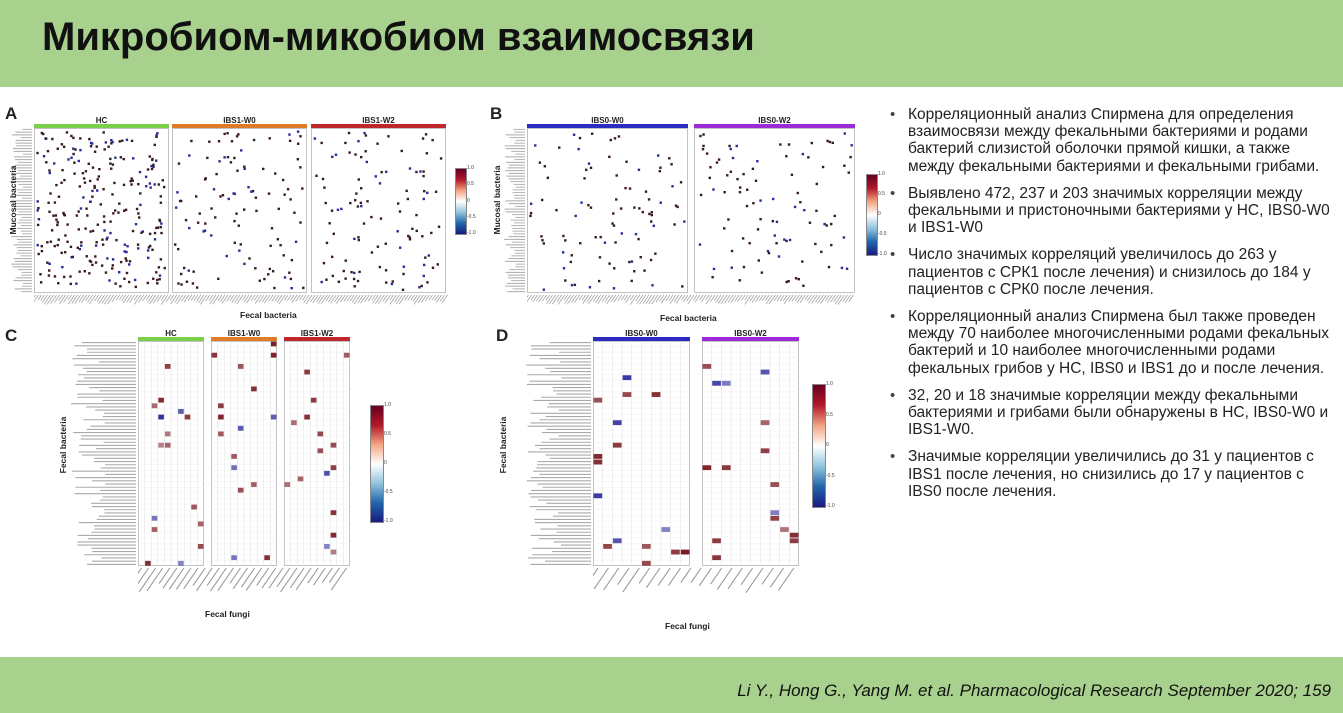  What do you see at coordinates (688, 318) in the screenshot?
I see `x-axis-label: Fecal bacteria` at bounding box center [688, 318].